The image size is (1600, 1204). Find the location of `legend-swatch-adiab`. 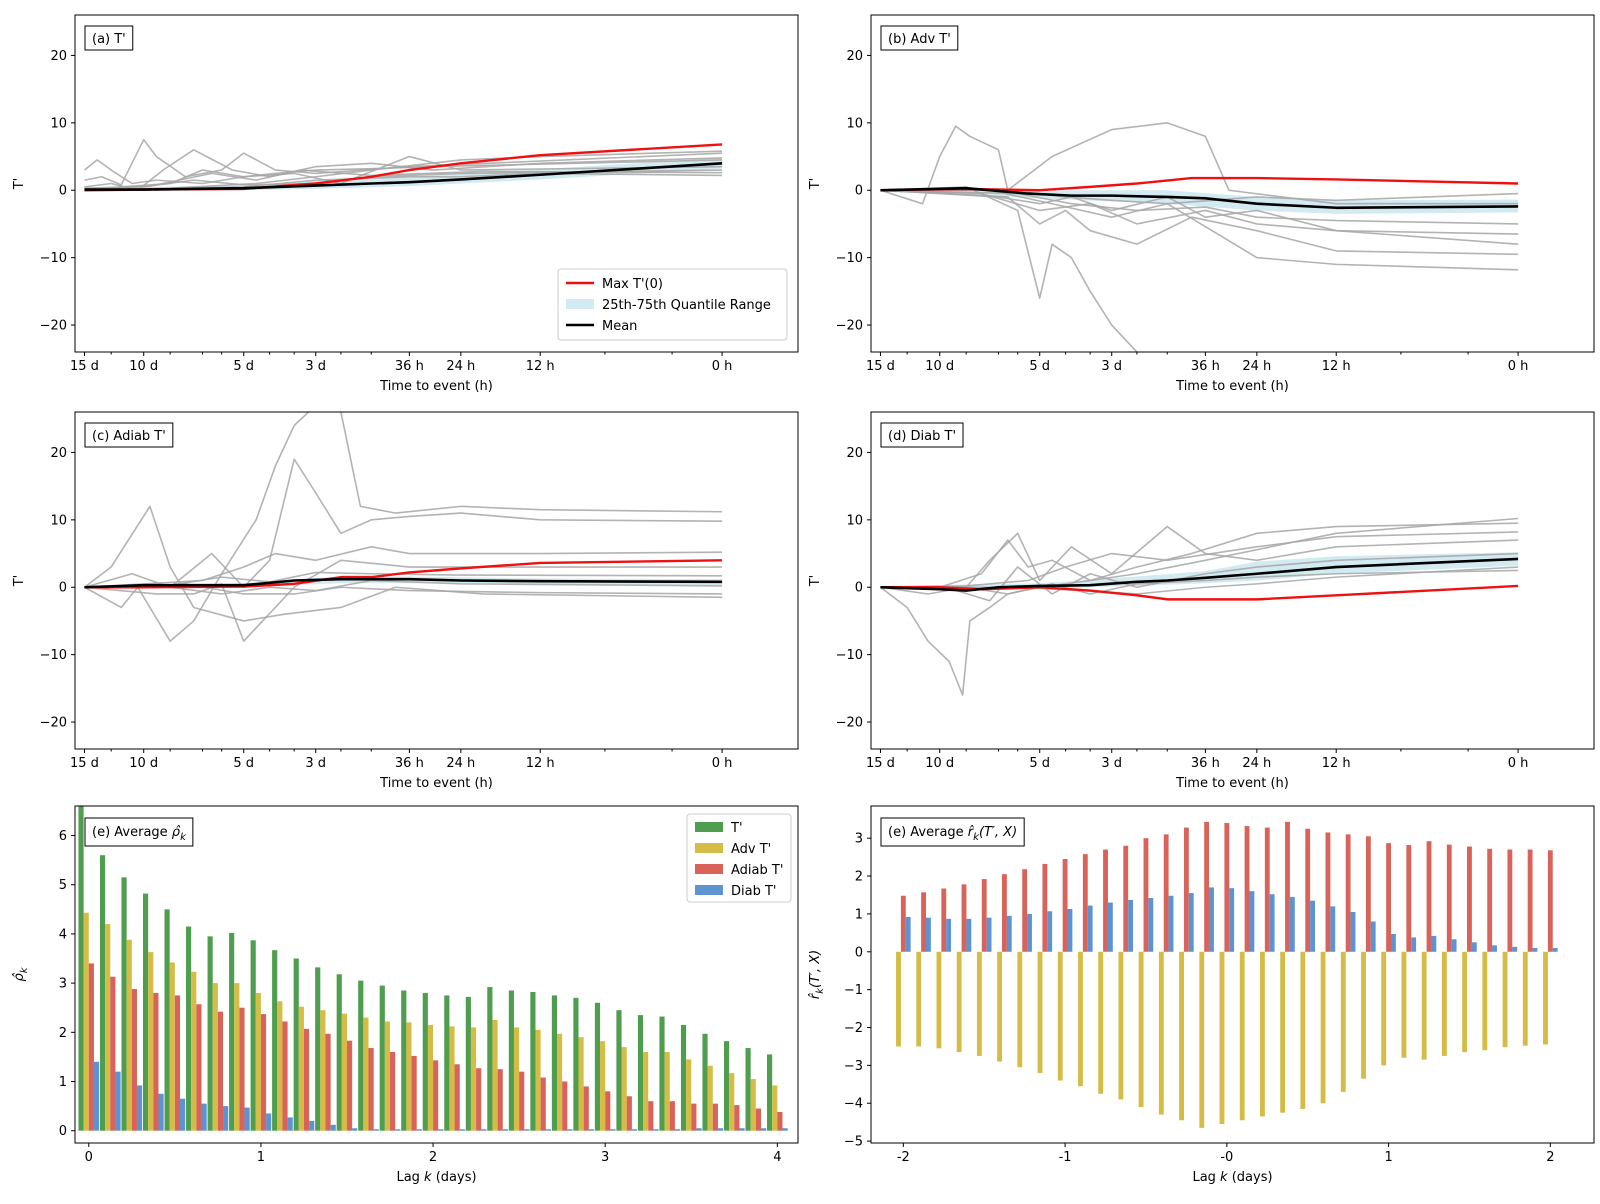

legend-swatch-adiab is located at coordinates (709, 869).